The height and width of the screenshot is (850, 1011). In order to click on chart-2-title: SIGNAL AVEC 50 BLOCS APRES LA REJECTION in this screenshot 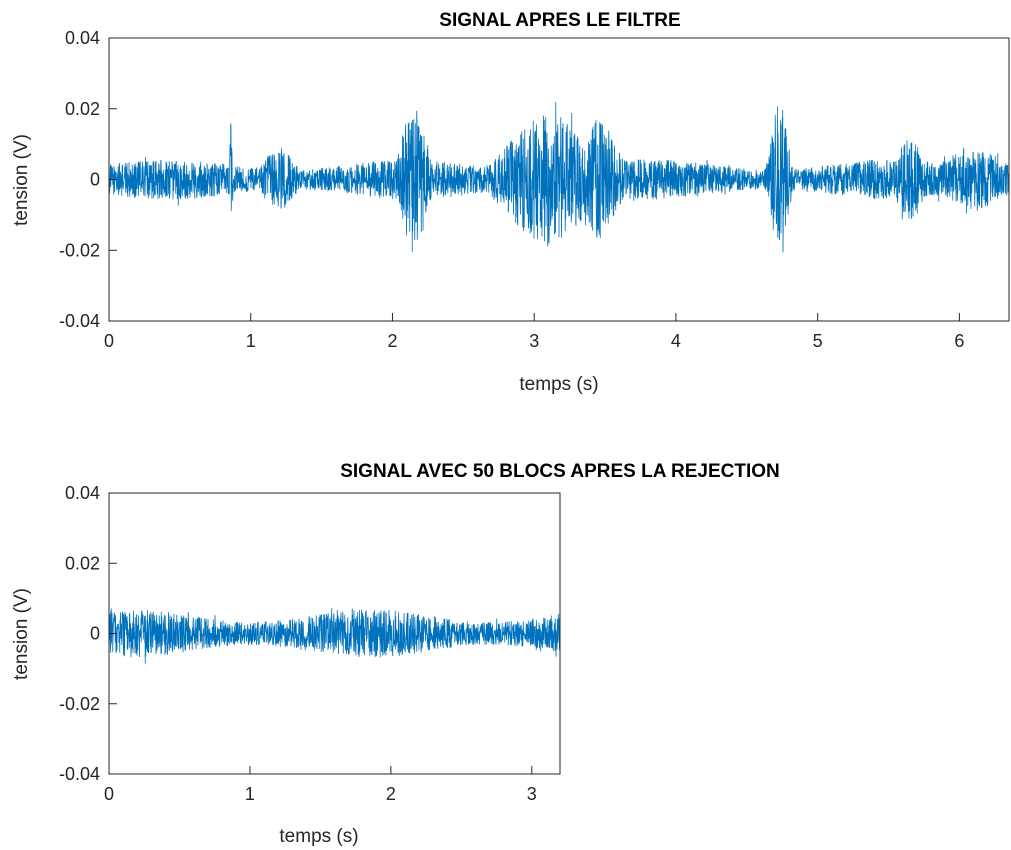, I will do `click(560, 471)`.